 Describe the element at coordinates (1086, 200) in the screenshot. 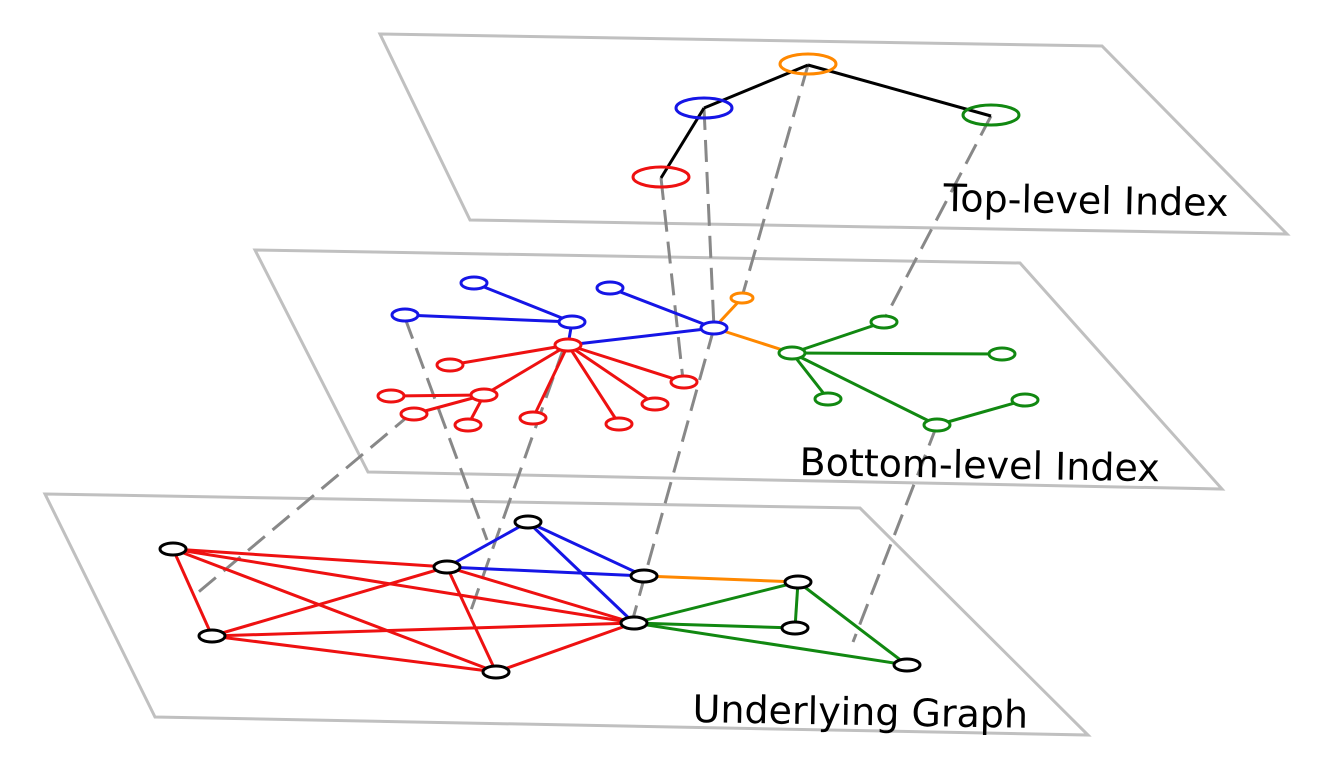

I see `top-level-label: Top-level Index` at that location.